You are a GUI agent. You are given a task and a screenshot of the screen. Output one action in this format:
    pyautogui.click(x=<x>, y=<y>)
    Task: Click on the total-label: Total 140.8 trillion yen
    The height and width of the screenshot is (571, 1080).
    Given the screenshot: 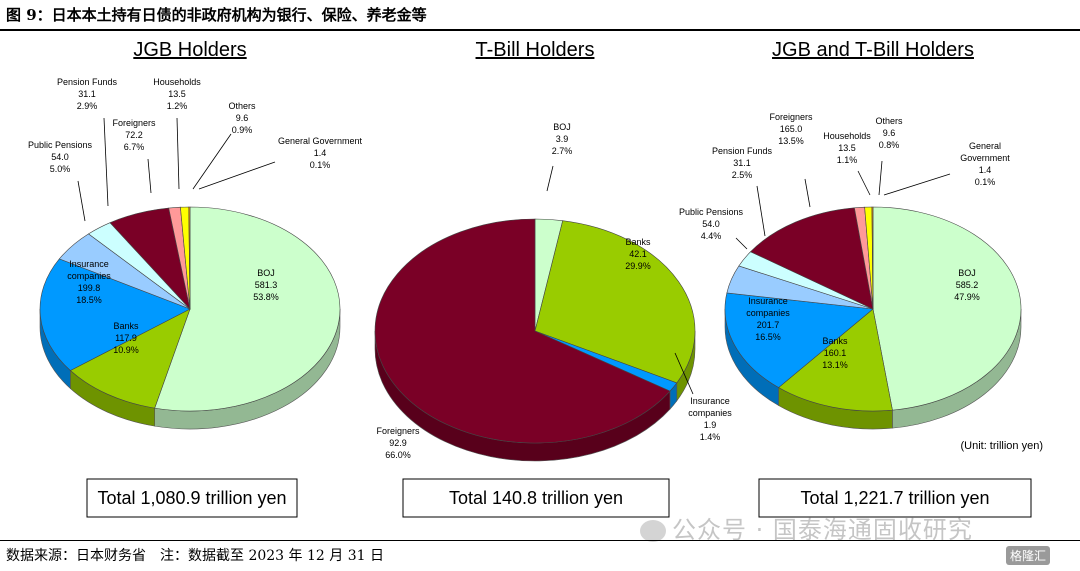 What is the action you would take?
    pyautogui.click(x=536, y=498)
    